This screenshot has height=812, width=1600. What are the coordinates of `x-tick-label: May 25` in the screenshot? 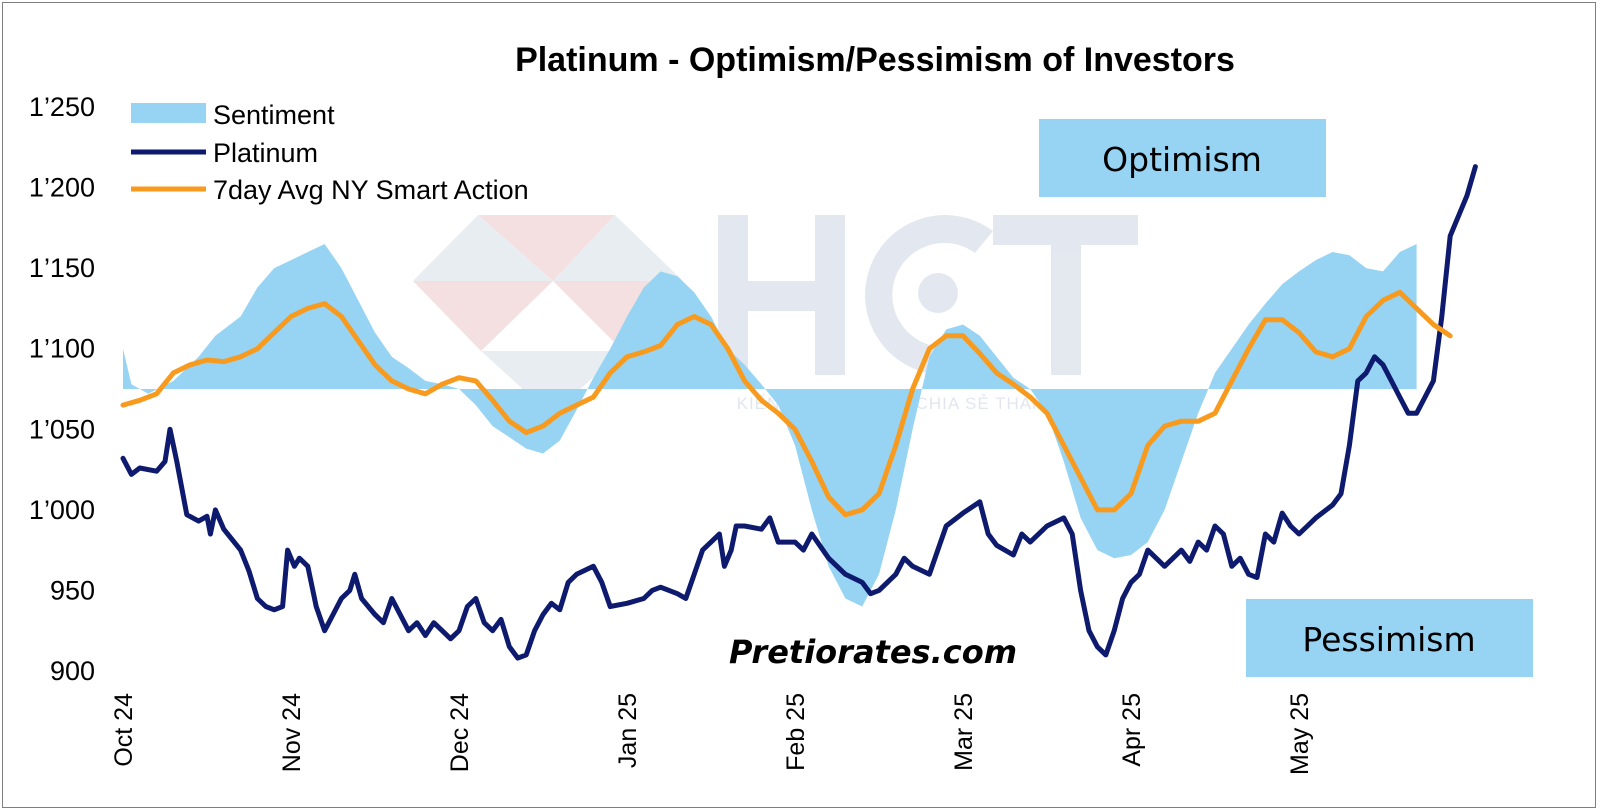 It's located at (1300, 734).